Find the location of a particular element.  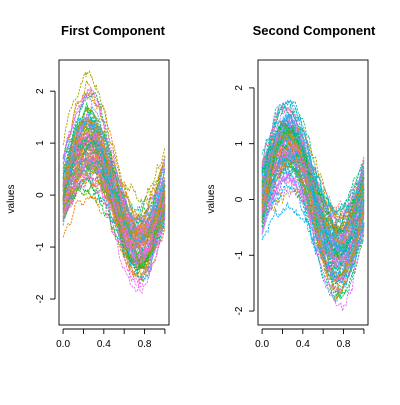

chart-title: First Component is located at coordinates (113, 30).